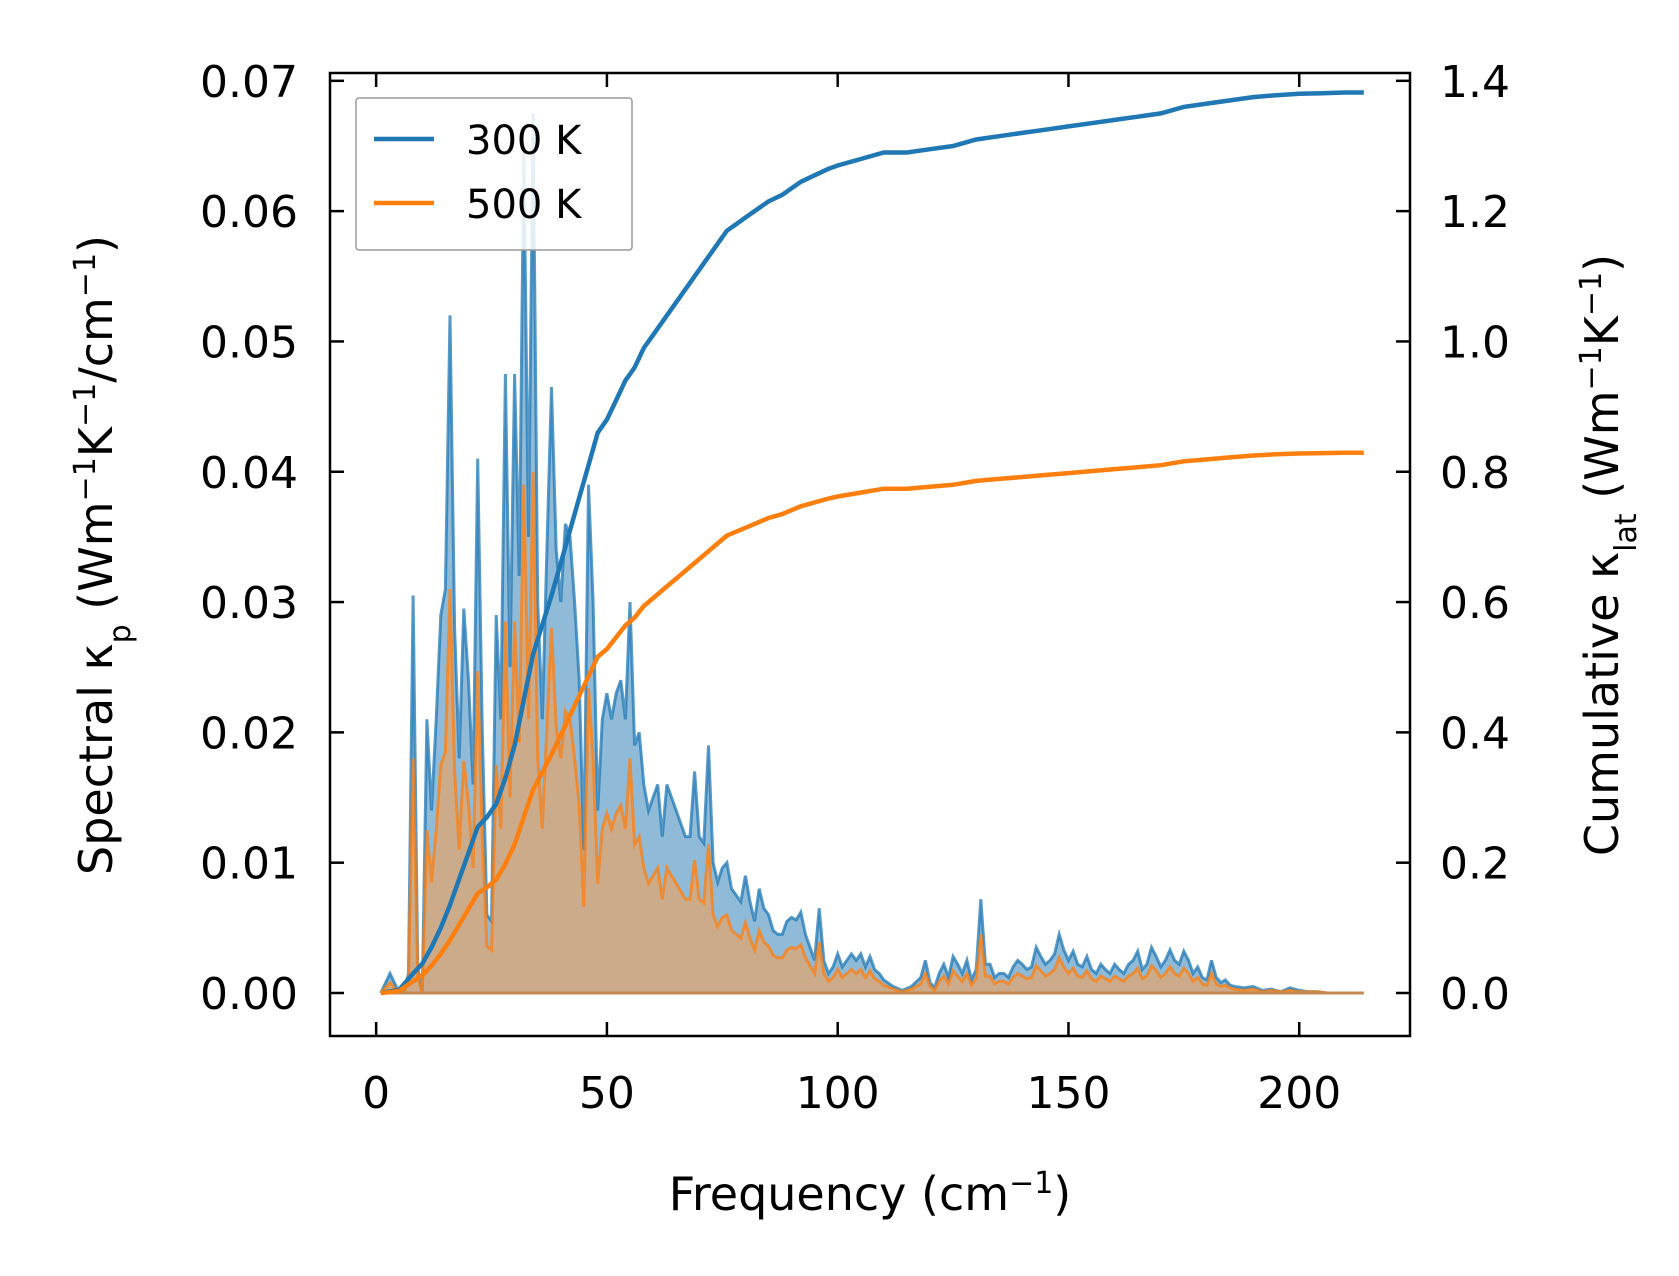 The height and width of the screenshot is (1276, 1679). I want to click on y-left-tick-label-0: 0.00, so click(249, 994).